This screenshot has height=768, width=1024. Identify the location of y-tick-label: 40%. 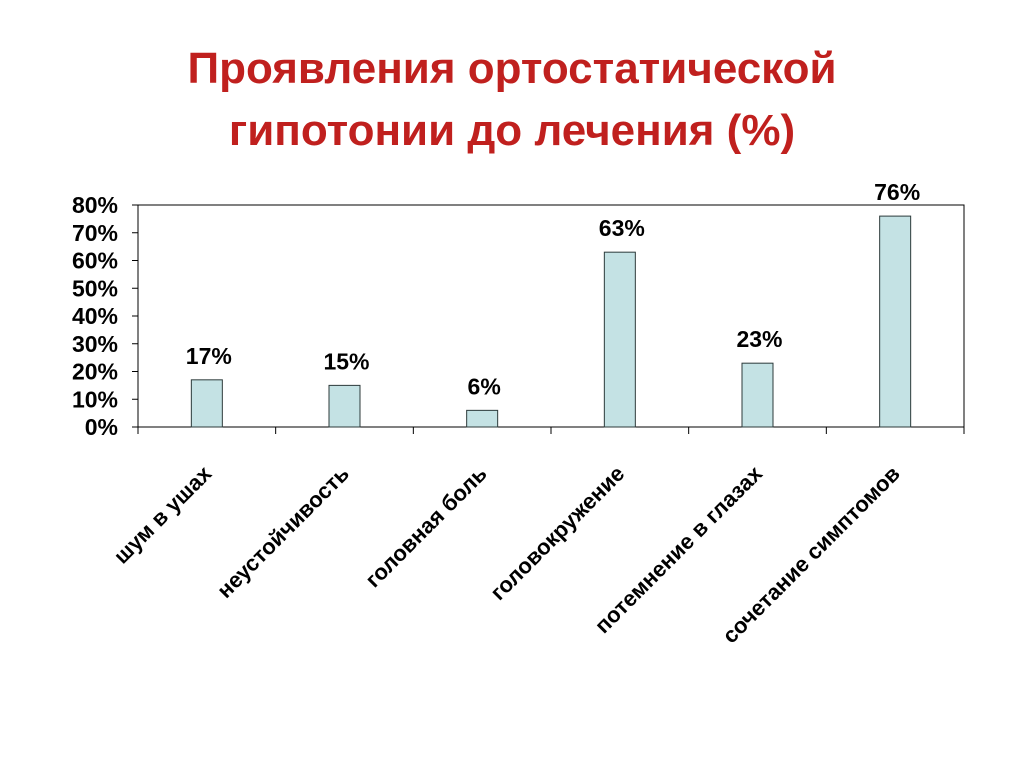
(95, 316).